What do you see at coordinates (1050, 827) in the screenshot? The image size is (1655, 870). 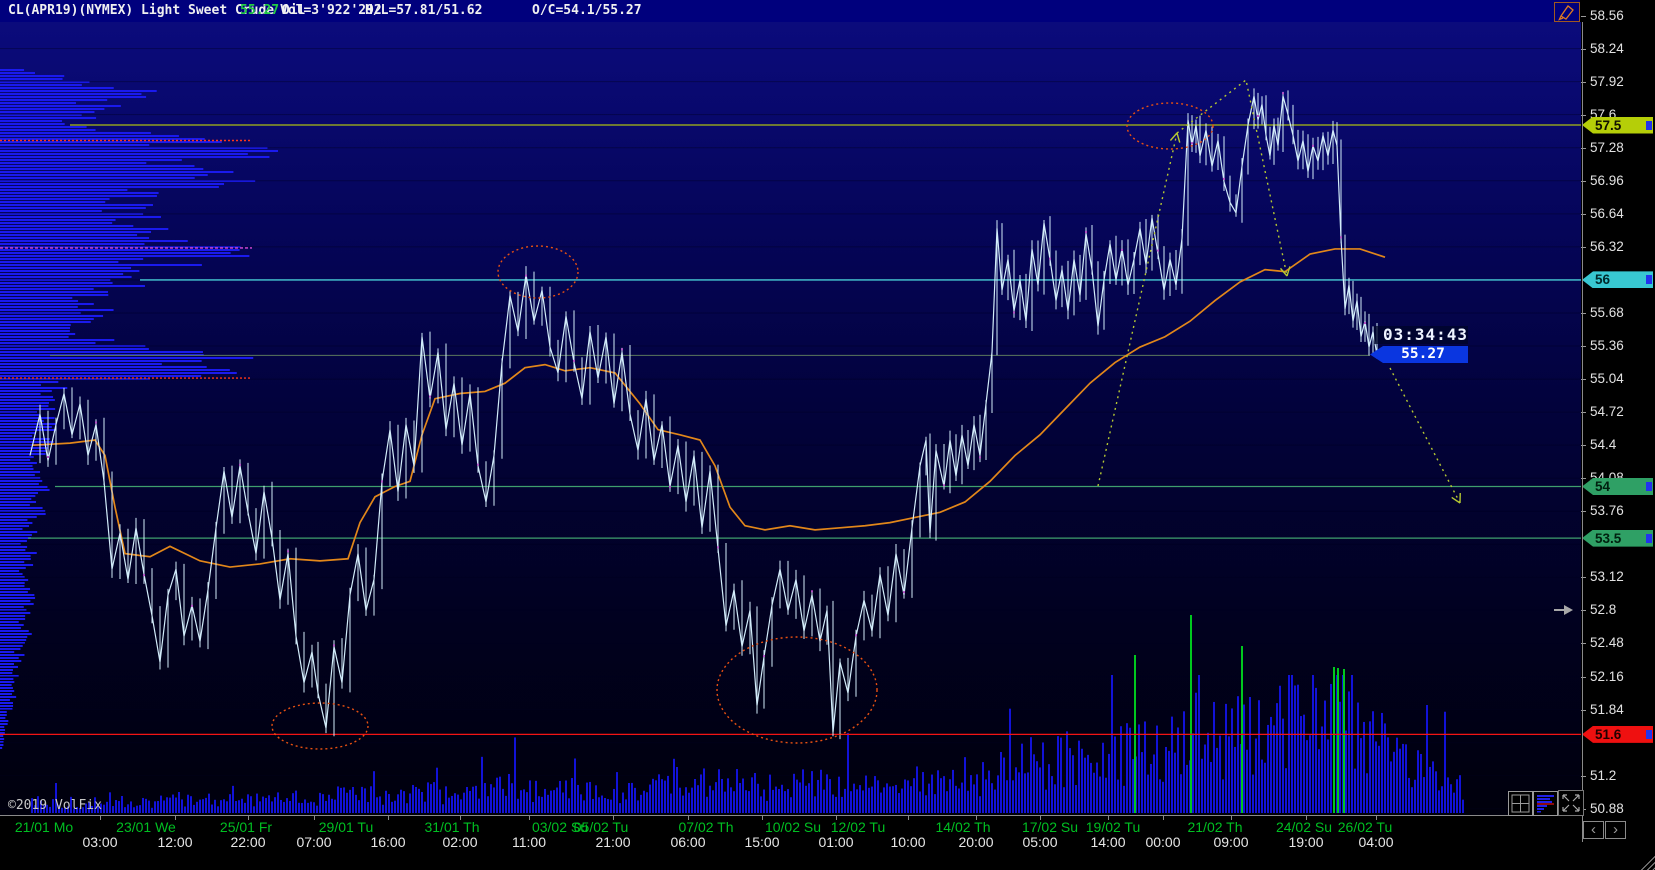 I see `date-label: 17/02 Su` at bounding box center [1050, 827].